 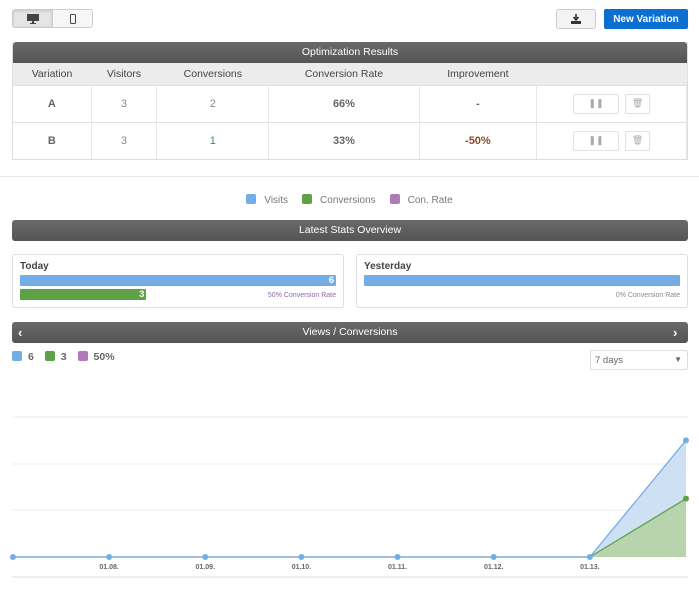 I want to click on table-row: A 3 2 66% - ❚❚ 🗑, so click(x=350, y=103).